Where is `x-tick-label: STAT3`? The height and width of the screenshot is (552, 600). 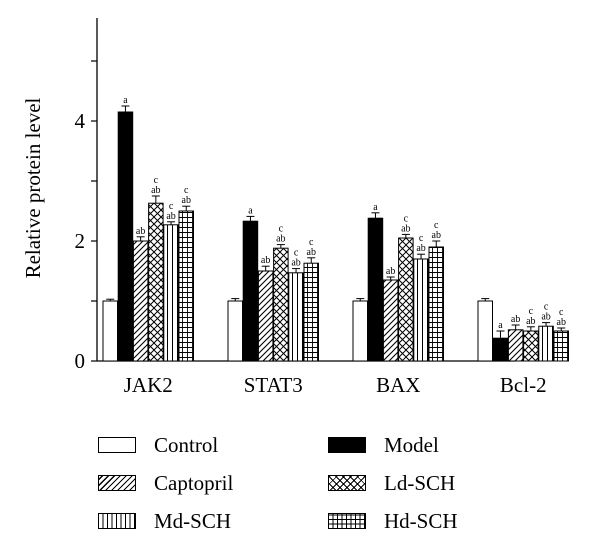 x-tick-label: STAT3 is located at coordinates (273, 385).